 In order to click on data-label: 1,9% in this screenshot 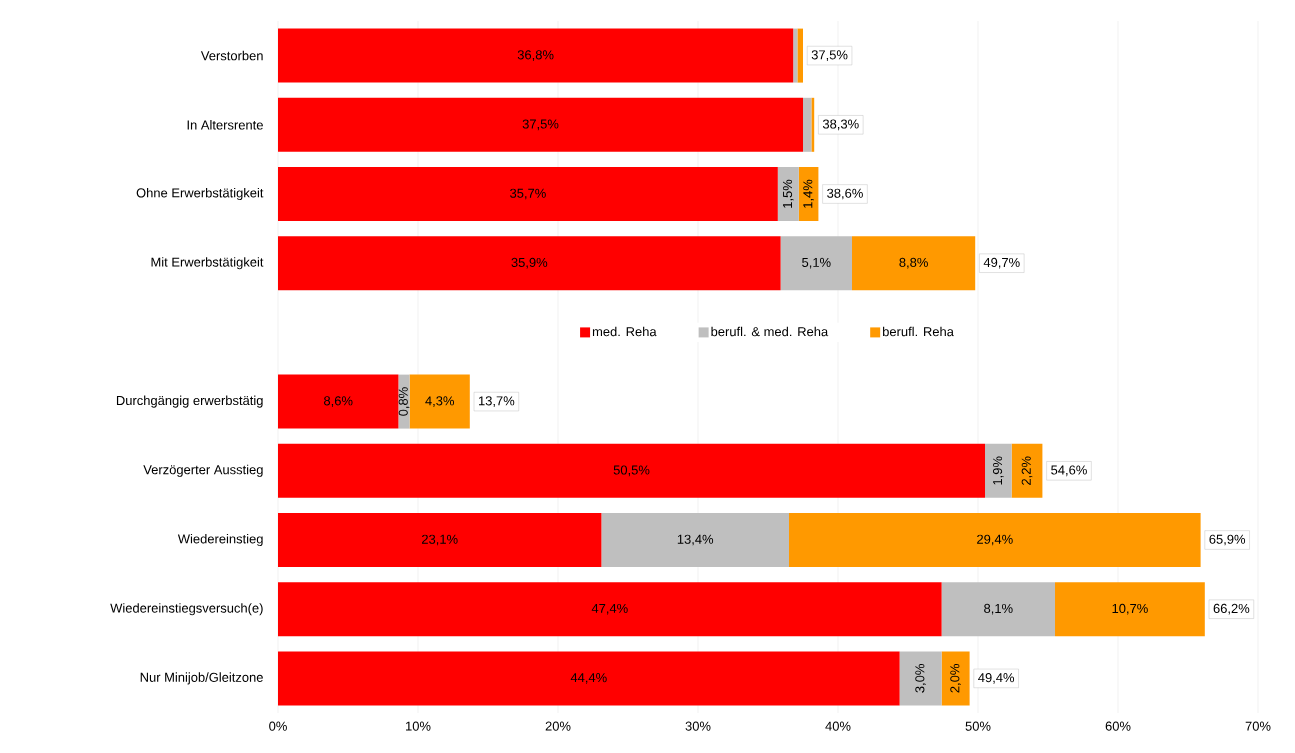, I will do `click(998, 470)`.